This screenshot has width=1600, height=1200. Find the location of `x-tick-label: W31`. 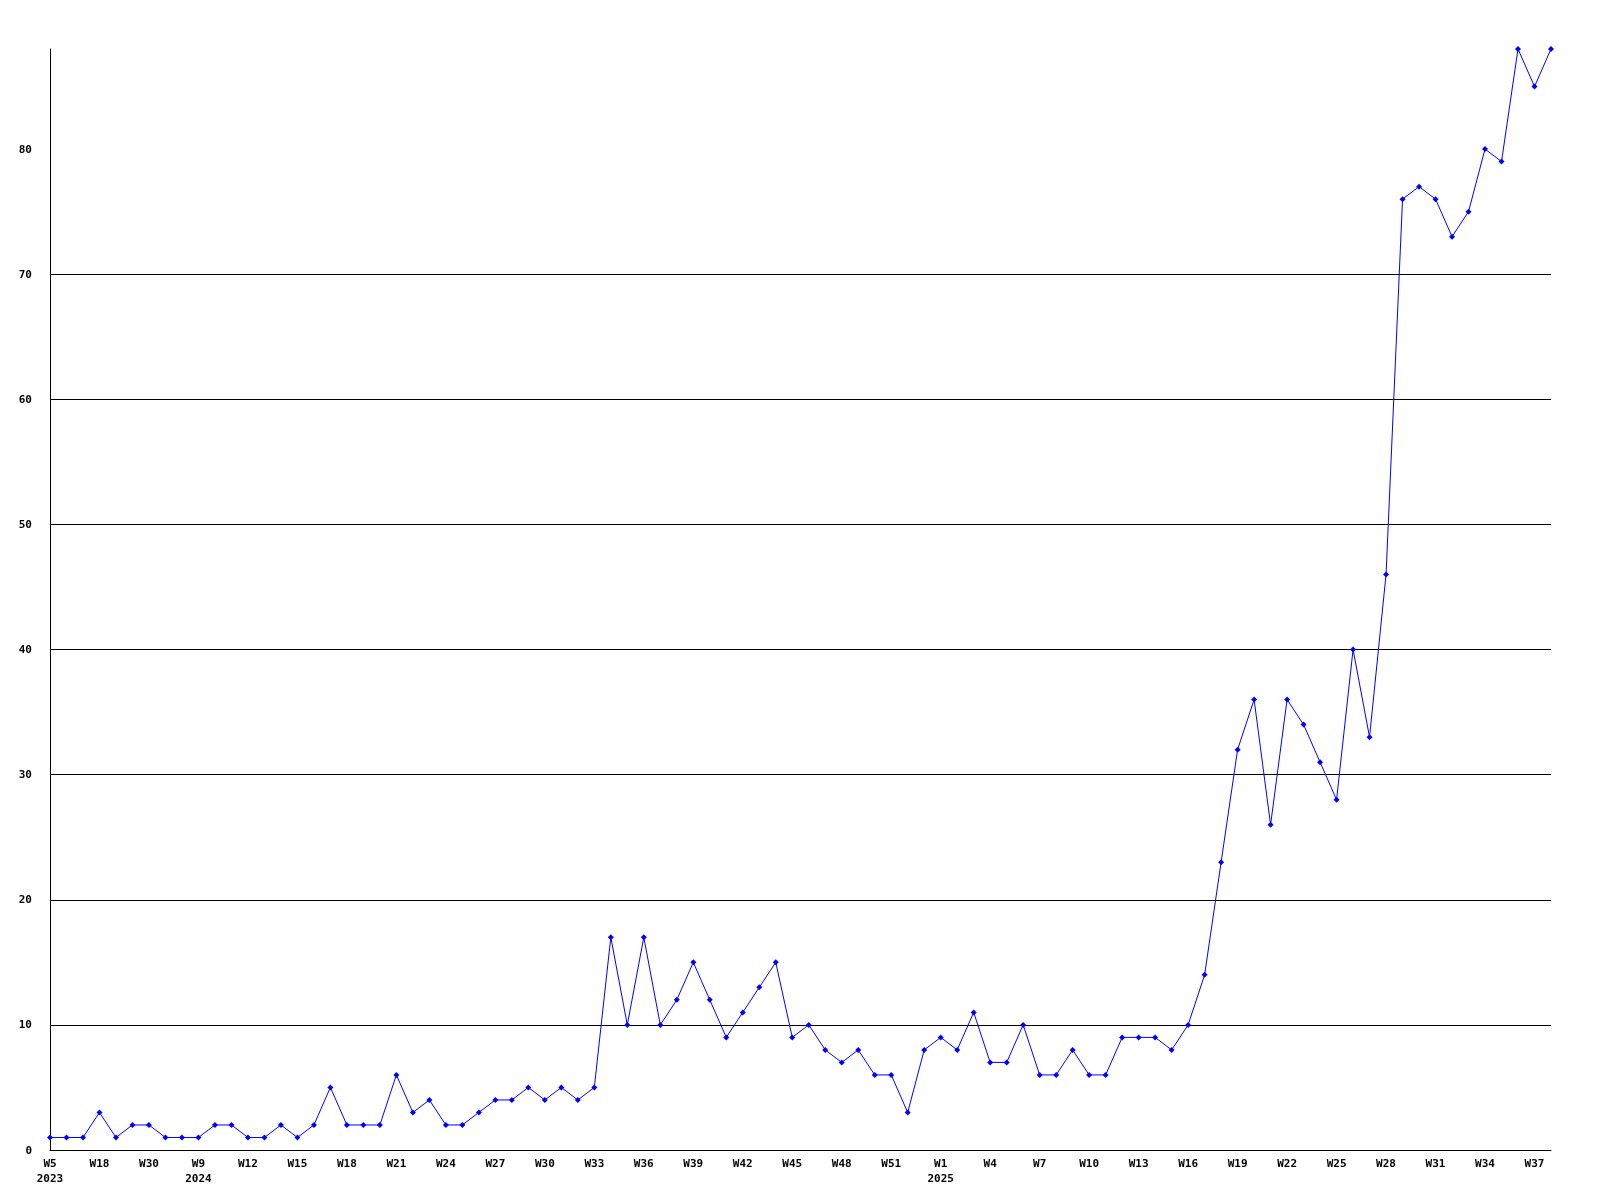

x-tick-label: W31 is located at coordinates (1435, 1163).